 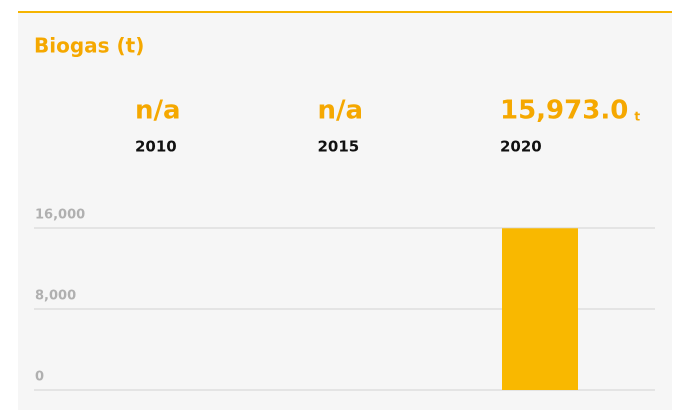 What do you see at coordinates (156, 147) in the screenshot?
I see `year-label: 2010` at bounding box center [156, 147].